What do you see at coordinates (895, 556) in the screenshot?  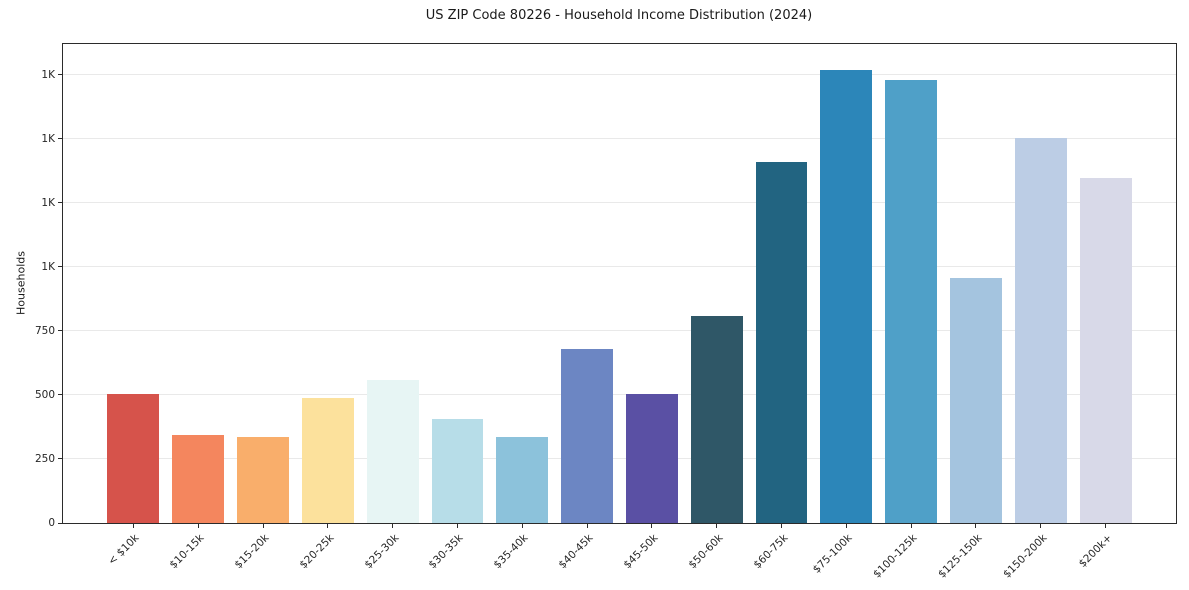 I see `x-tick-label: $100-125k` at bounding box center [895, 556].